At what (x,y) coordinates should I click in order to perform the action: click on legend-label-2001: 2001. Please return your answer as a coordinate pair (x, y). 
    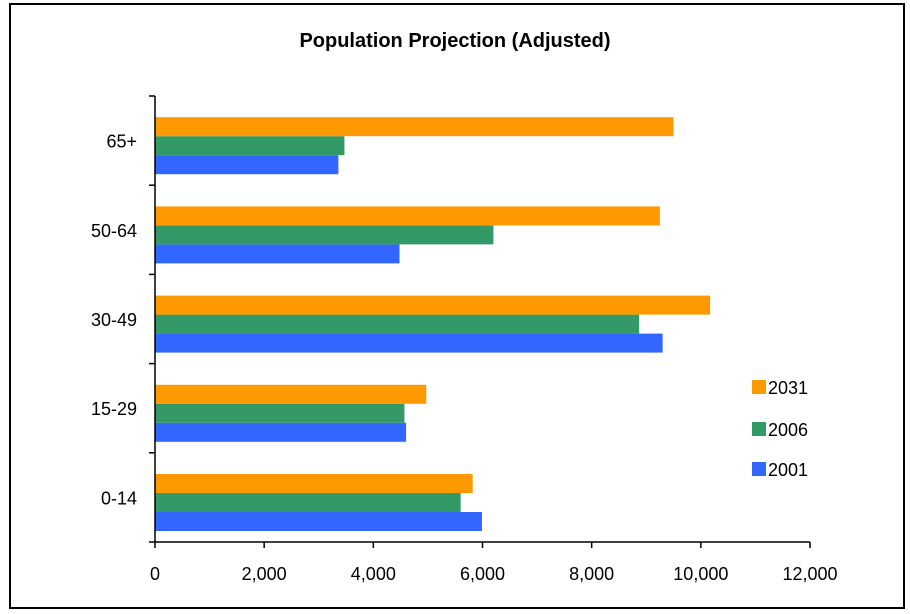
    Looking at the image, I should click on (788, 470).